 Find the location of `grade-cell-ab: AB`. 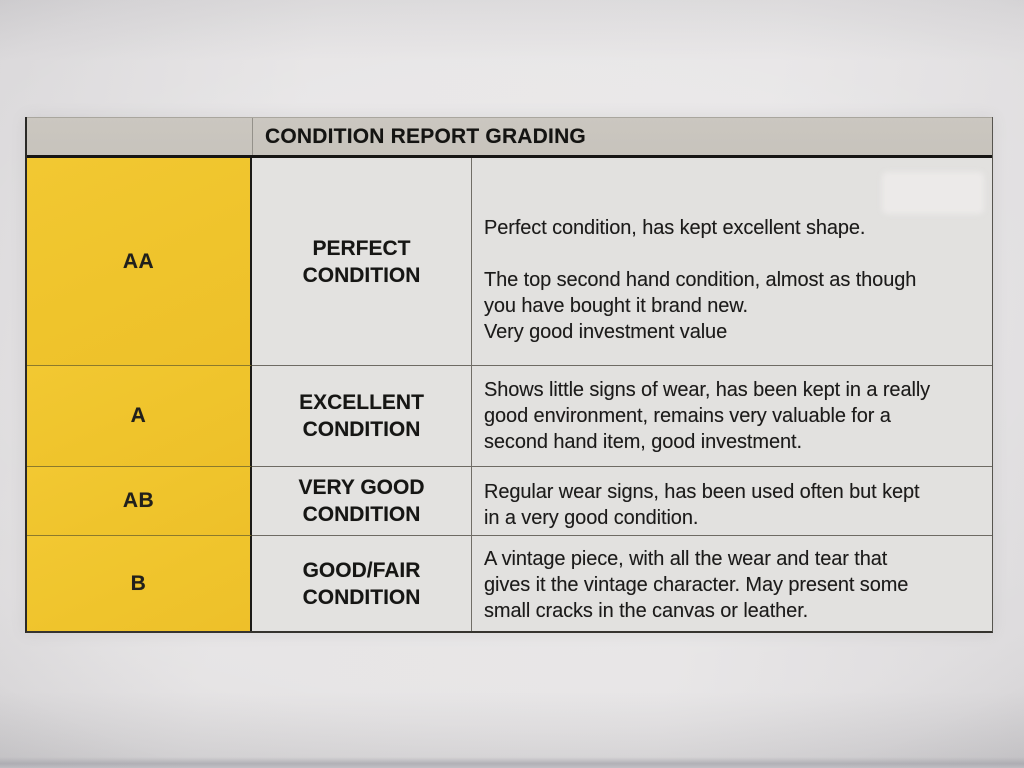

grade-cell-ab: AB is located at coordinates (139, 501).